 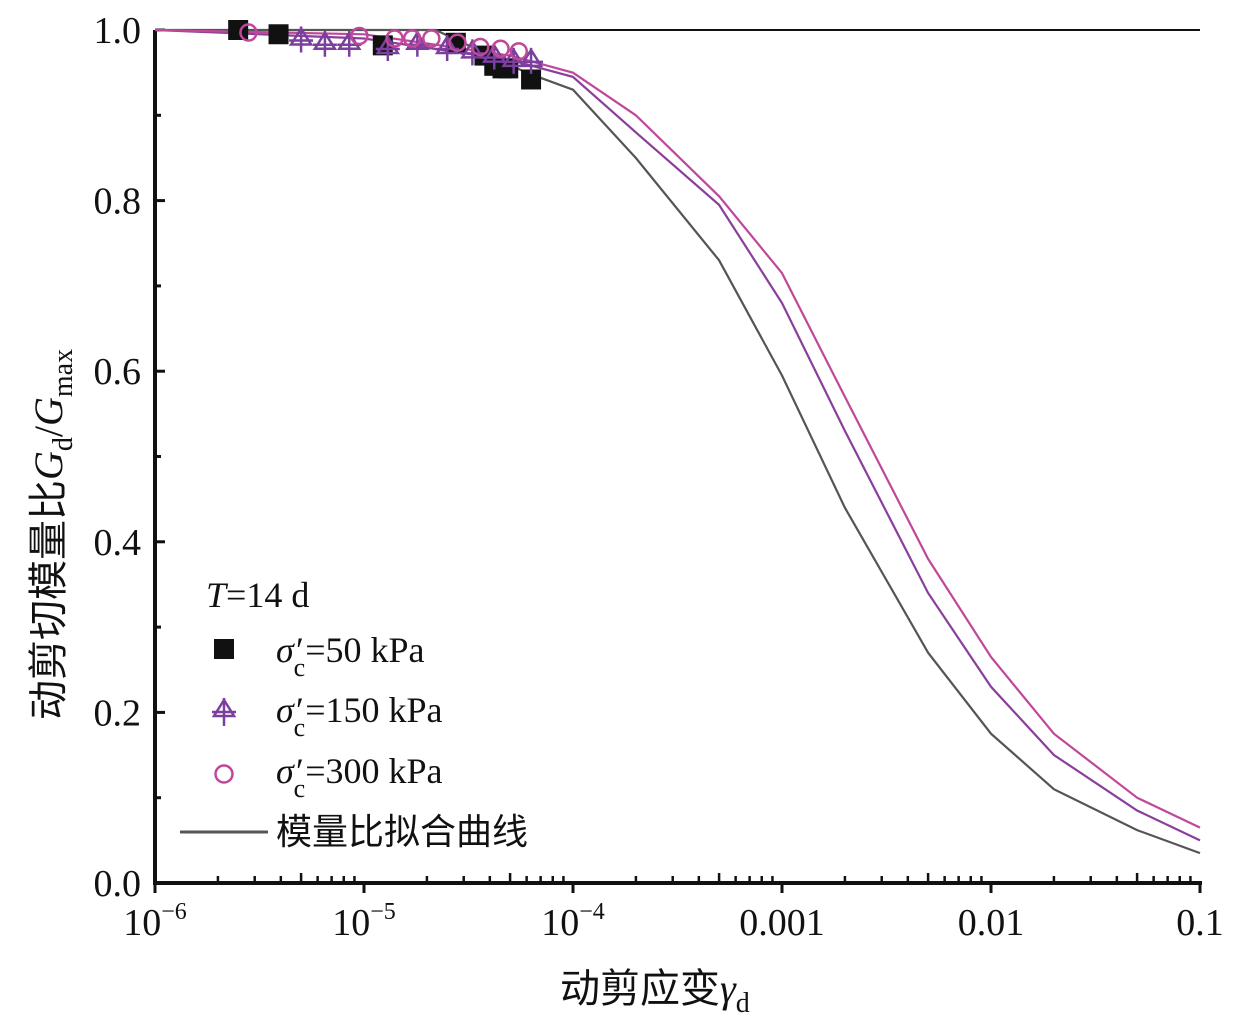 I want to click on y-tick-label: 0.0, so click(x=118, y=884).